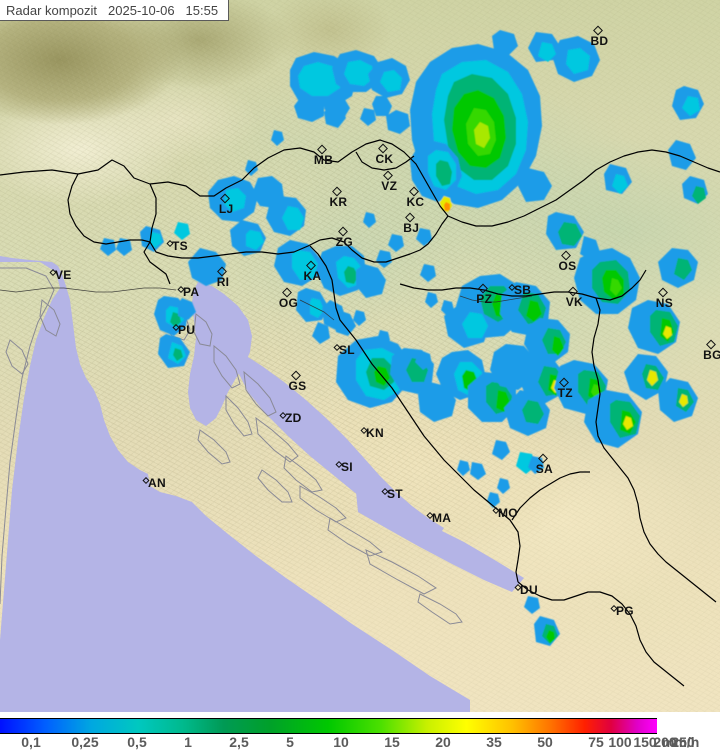 The height and width of the screenshot is (751, 720). I want to click on city-label: VZ, so click(389, 186).